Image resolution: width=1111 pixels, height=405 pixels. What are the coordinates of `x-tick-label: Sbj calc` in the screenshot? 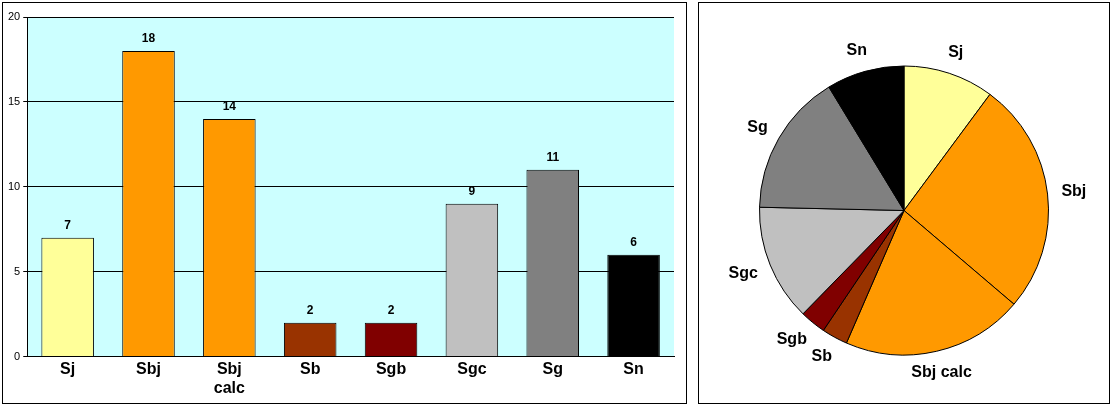 It's located at (229, 377).